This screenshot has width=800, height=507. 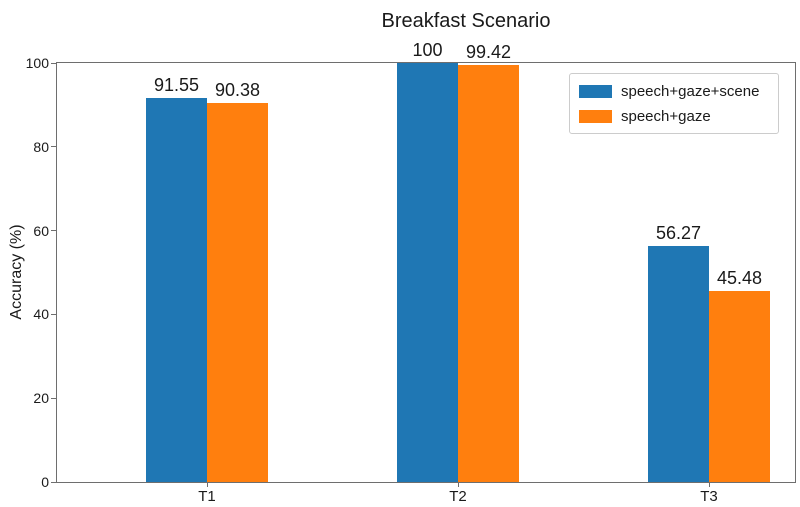 I want to click on legend-label-speech-gaze: speech+gaze, so click(x=666, y=116).